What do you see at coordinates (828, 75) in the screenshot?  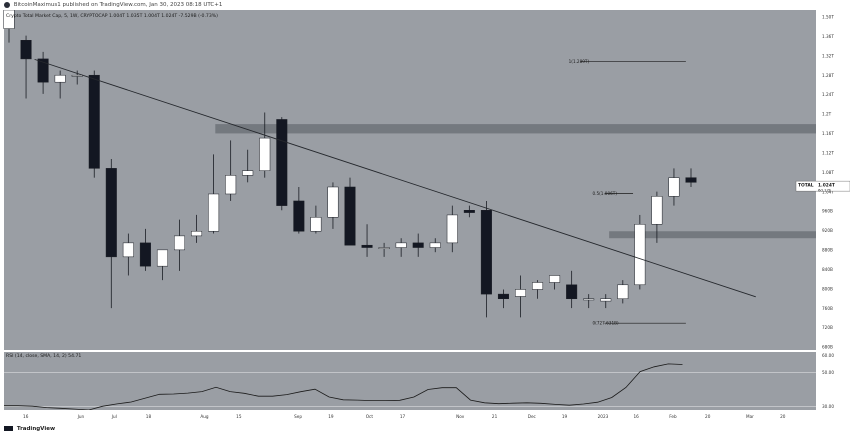 I see `price-axis-tick-label: 1.28T` at bounding box center [828, 75].